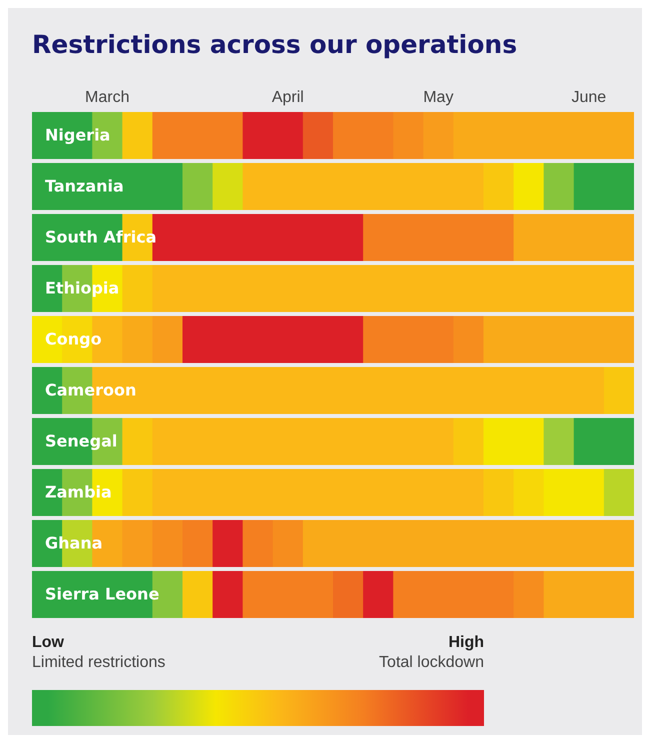 This screenshot has height=743, width=650. What do you see at coordinates (107, 97) in the screenshot?
I see `x-tick-label: March` at bounding box center [107, 97].